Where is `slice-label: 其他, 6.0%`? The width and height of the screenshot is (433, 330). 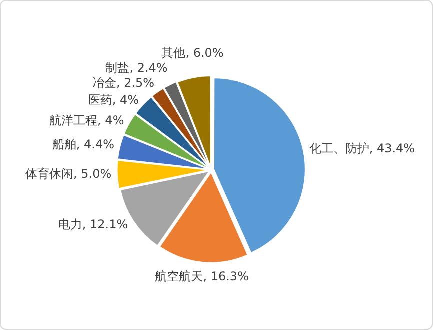 slice-label: 其他, 6.0% is located at coordinates (193, 53).